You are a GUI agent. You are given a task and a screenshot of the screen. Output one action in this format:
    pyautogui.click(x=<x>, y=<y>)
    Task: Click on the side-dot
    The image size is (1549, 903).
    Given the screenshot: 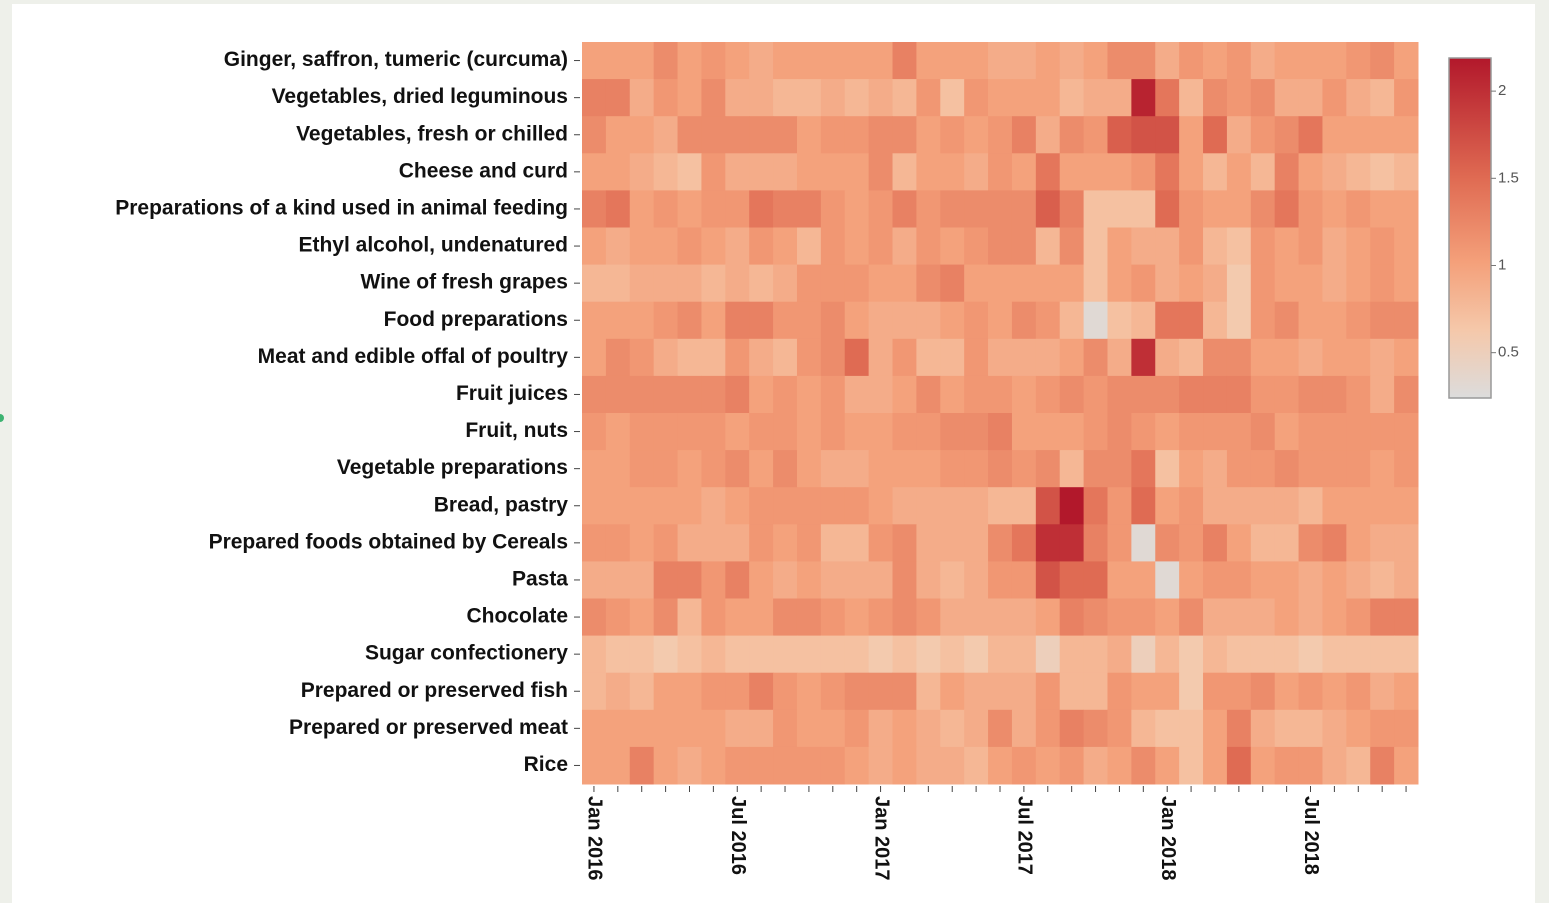 What is the action you would take?
    pyautogui.click(x=2, y=418)
    